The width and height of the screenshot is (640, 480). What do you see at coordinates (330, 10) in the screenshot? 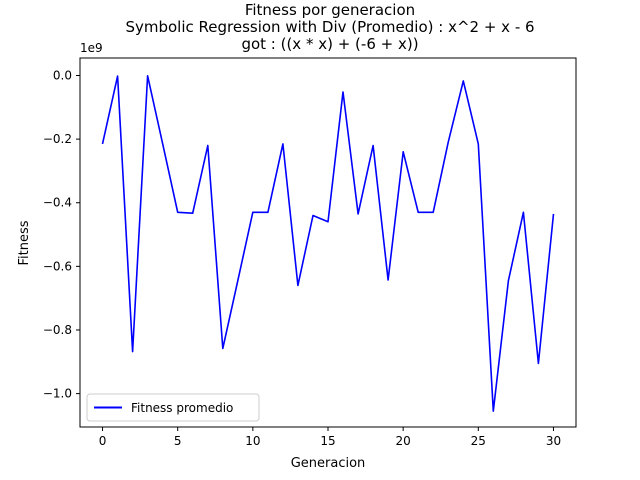
I see `chart-title-line-1: Fitness por generacion` at bounding box center [330, 10].